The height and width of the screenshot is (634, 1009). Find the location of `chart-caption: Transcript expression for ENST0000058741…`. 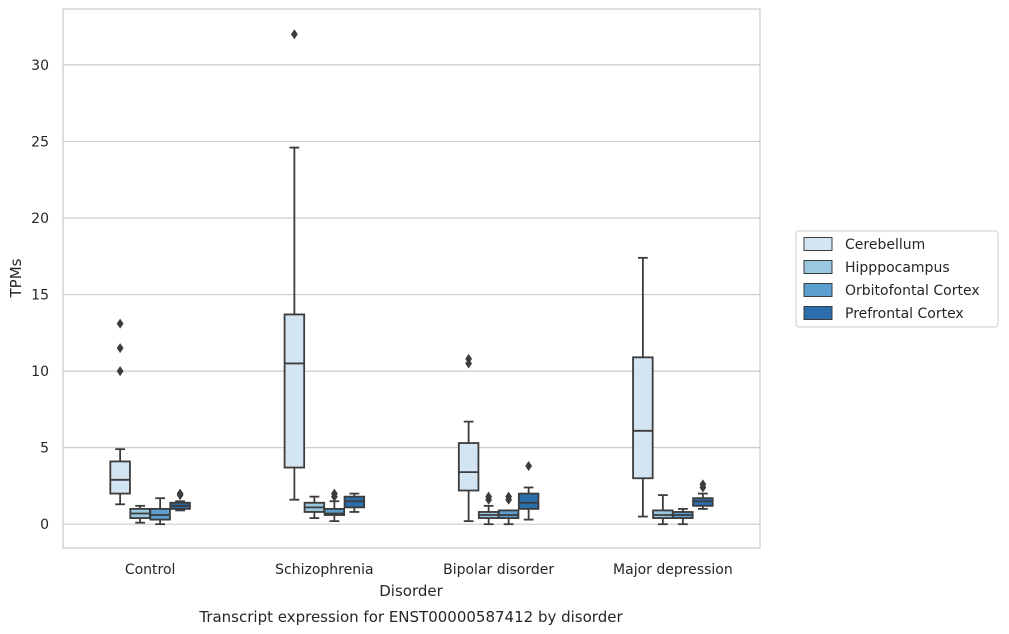

chart-caption: Transcript expression for ENST0000058741… is located at coordinates (410, 617).